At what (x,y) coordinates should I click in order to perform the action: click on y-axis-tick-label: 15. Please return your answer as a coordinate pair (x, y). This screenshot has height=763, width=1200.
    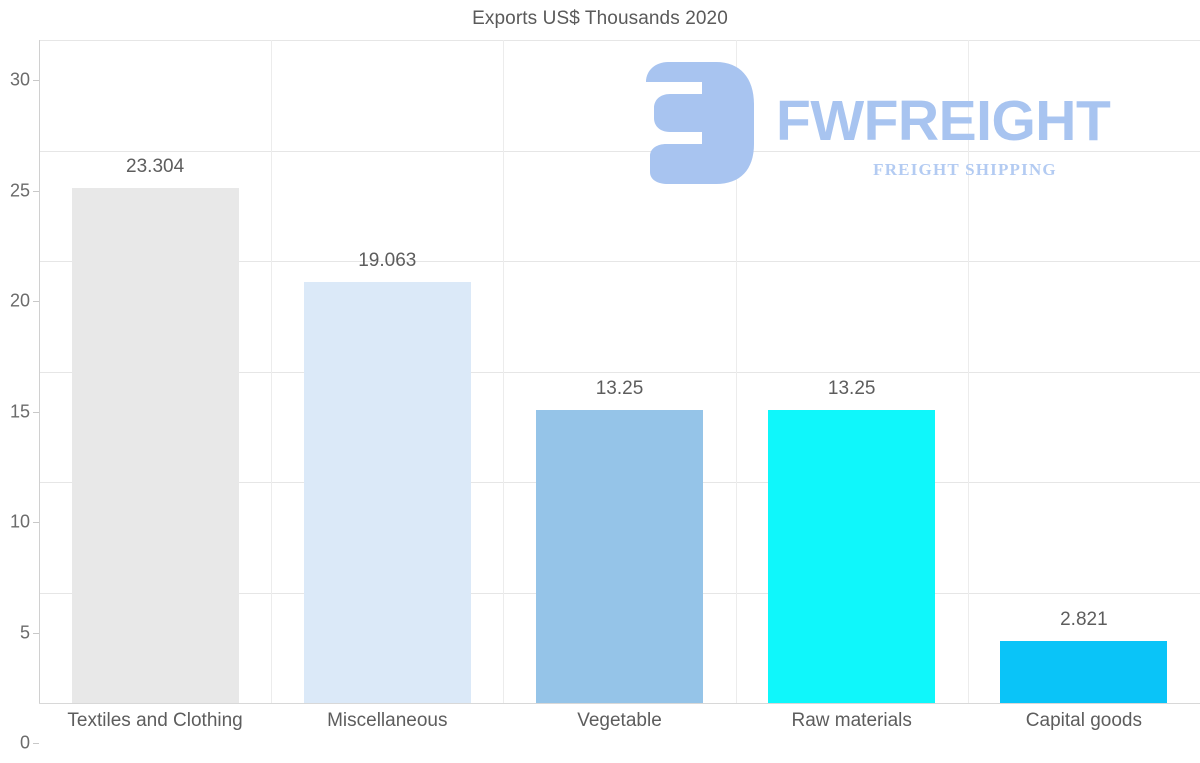
    Looking at the image, I should click on (19, 411).